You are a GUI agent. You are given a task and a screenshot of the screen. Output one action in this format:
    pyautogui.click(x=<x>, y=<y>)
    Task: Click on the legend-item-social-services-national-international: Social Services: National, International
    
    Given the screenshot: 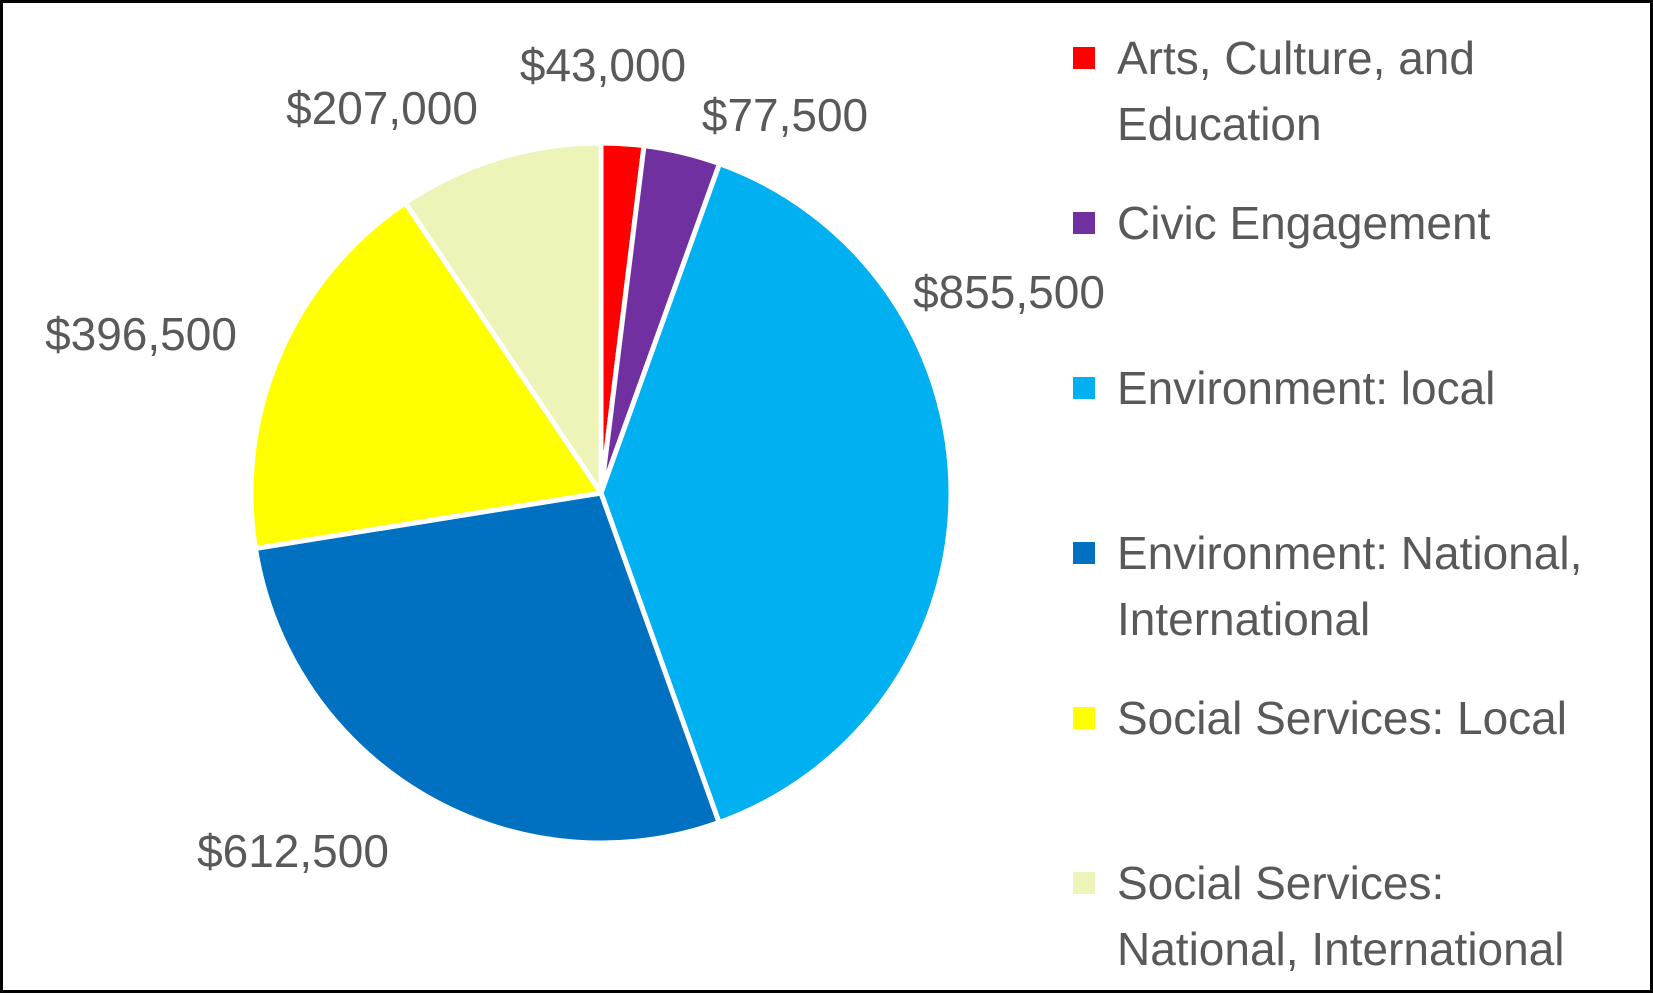 What is the action you would take?
    pyautogui.click(x=1358, y=916)
    